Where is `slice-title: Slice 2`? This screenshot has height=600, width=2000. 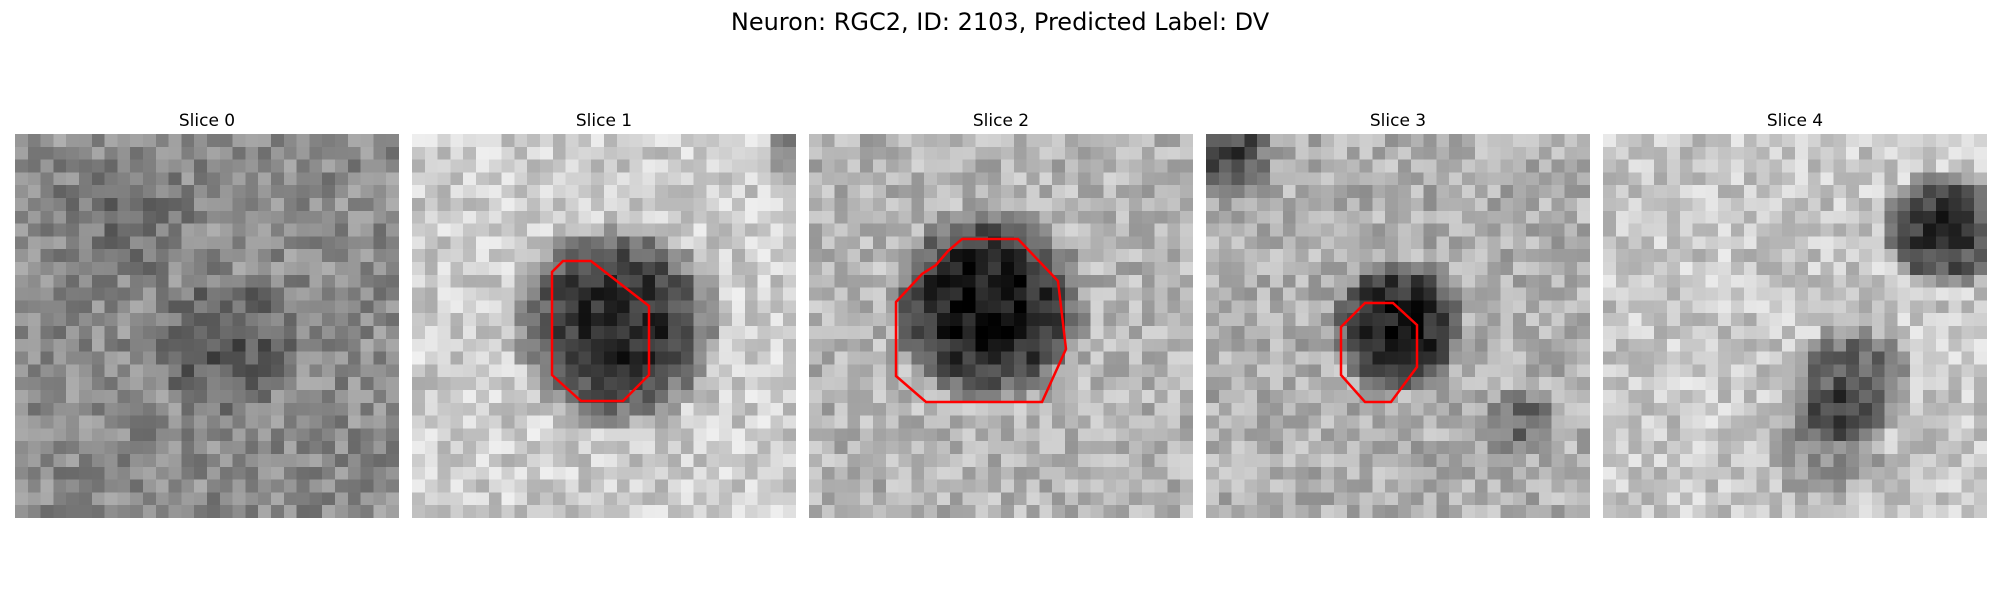
slice-title: Slice 2 is located at coordinates (1001, 121).